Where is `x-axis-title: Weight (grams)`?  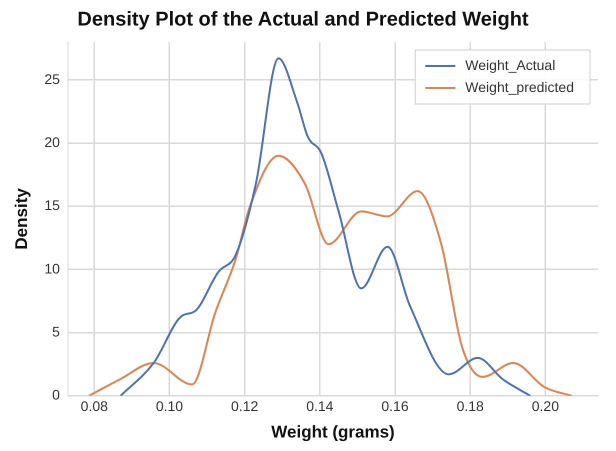
x-axis-title: Weight (grams) is located at coordinates (333, 432).